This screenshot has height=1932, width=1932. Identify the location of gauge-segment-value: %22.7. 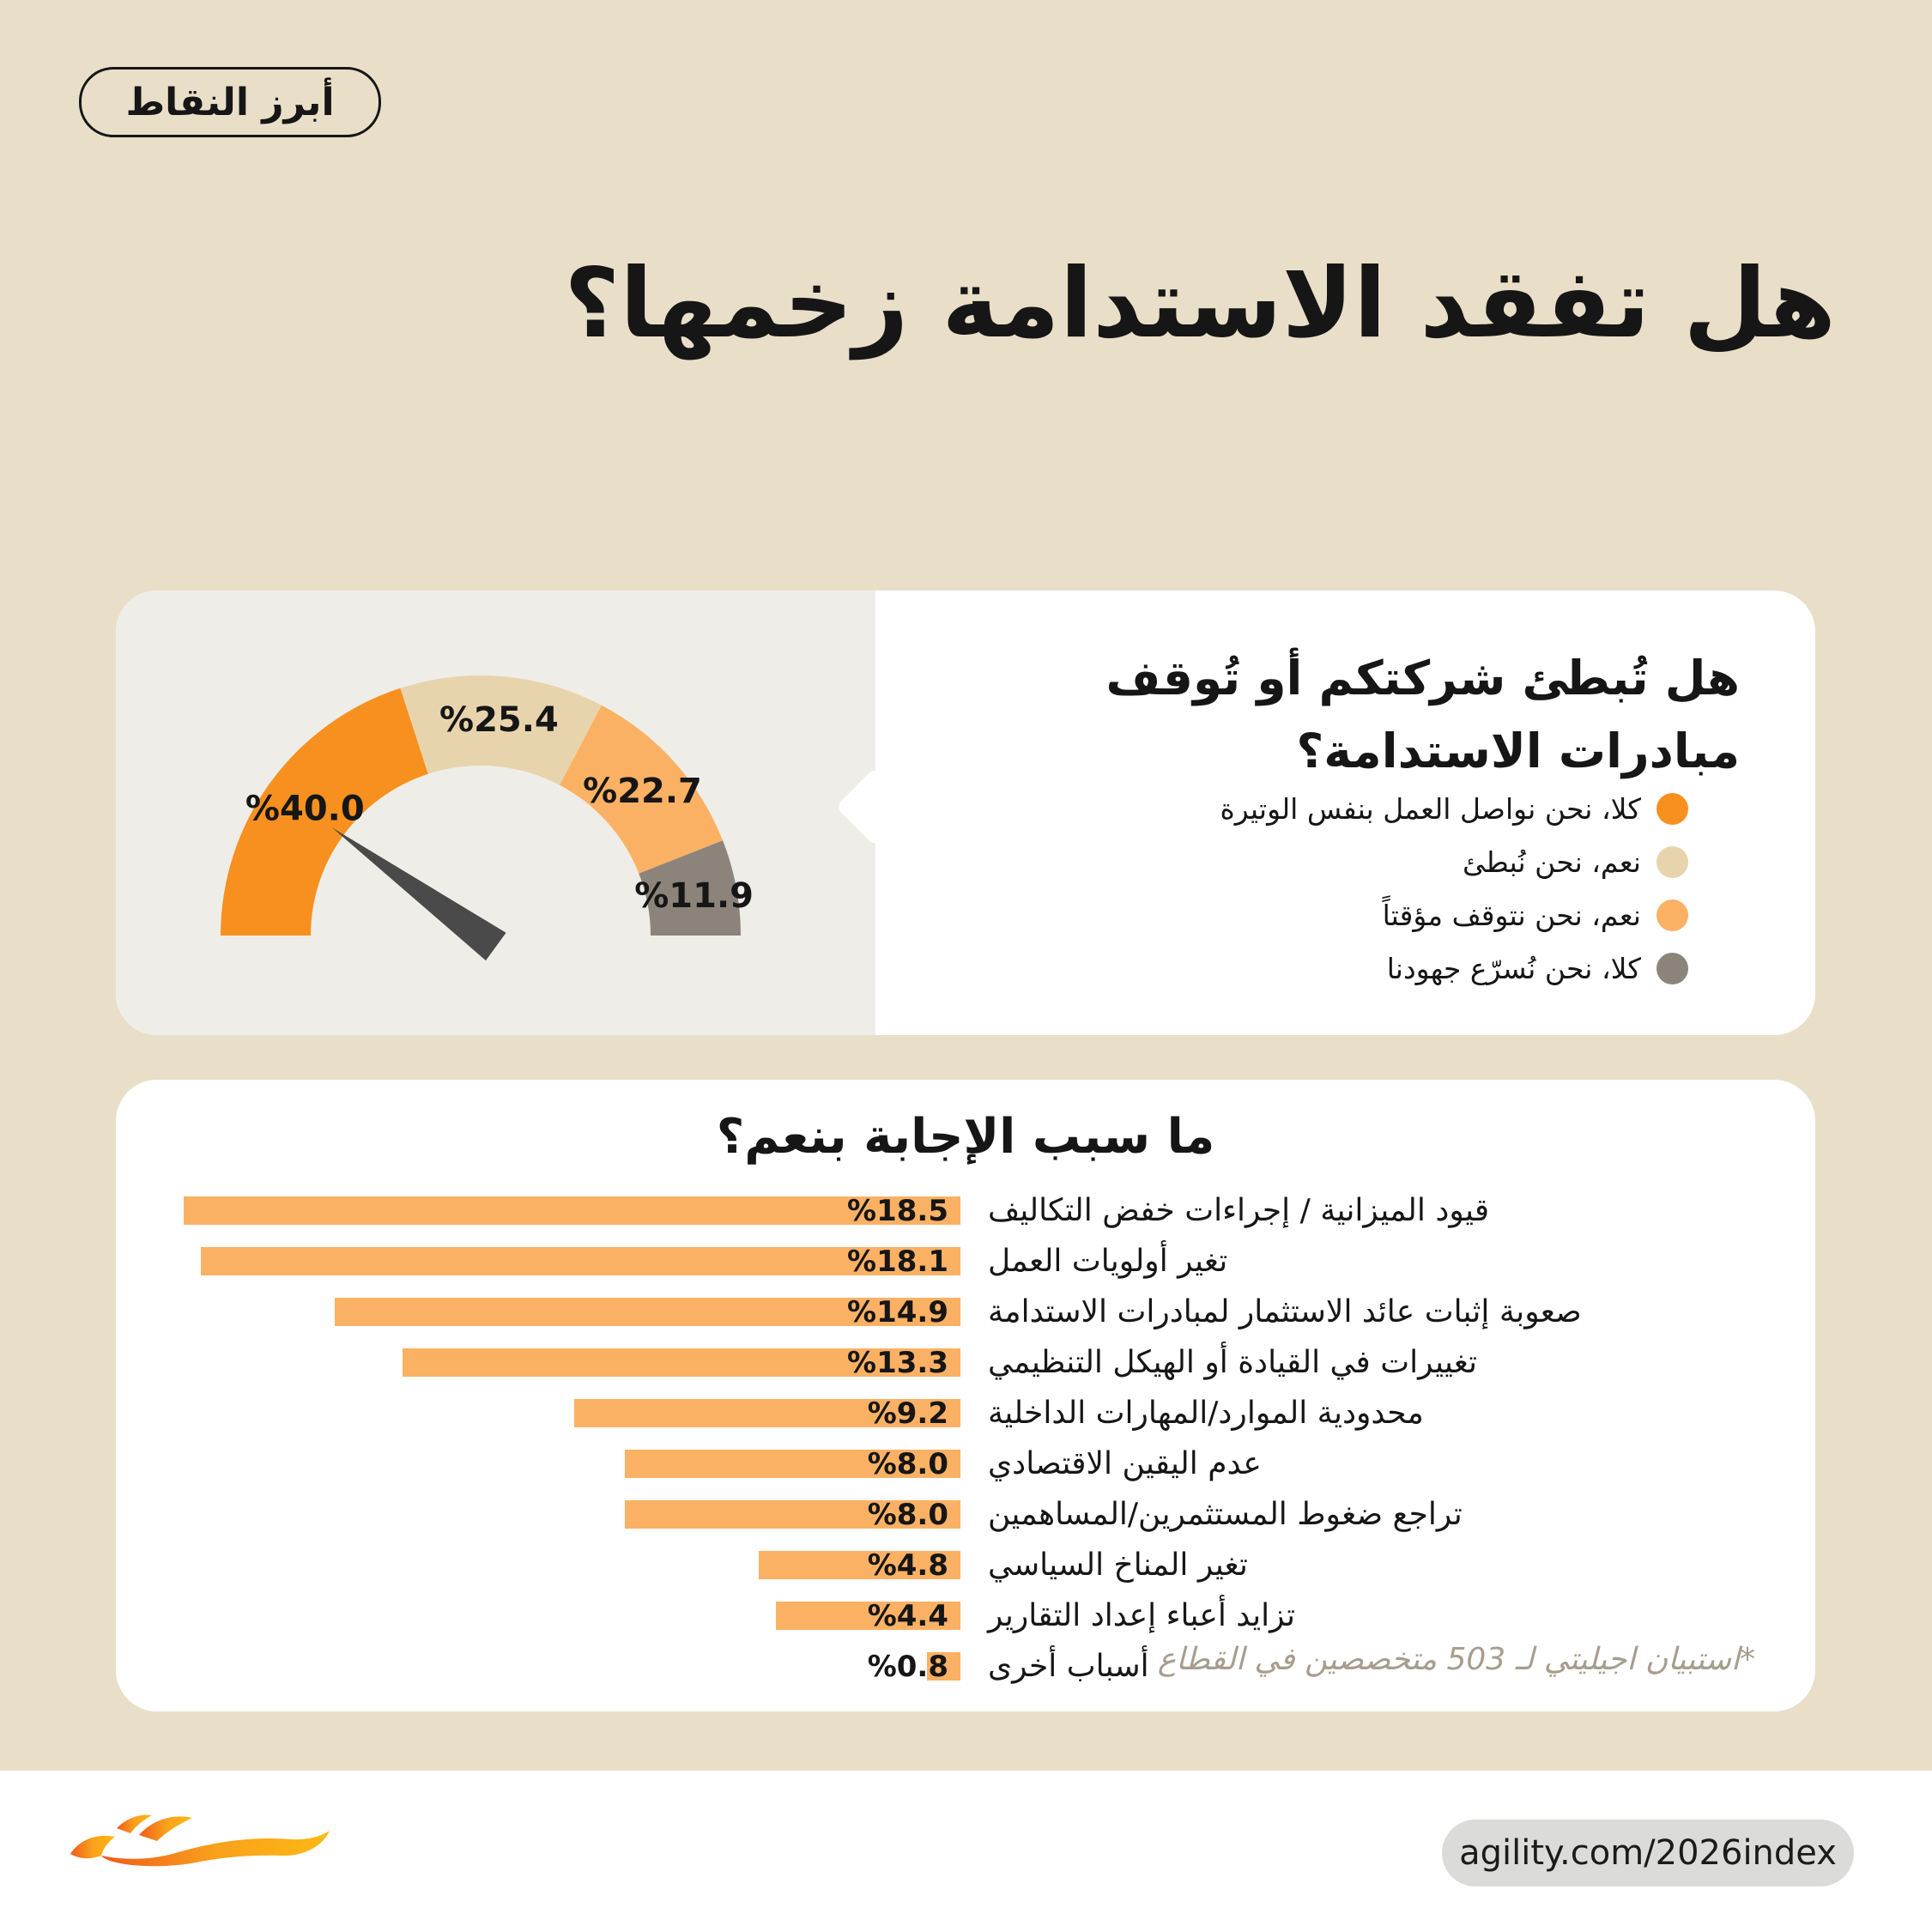
(643, 791).